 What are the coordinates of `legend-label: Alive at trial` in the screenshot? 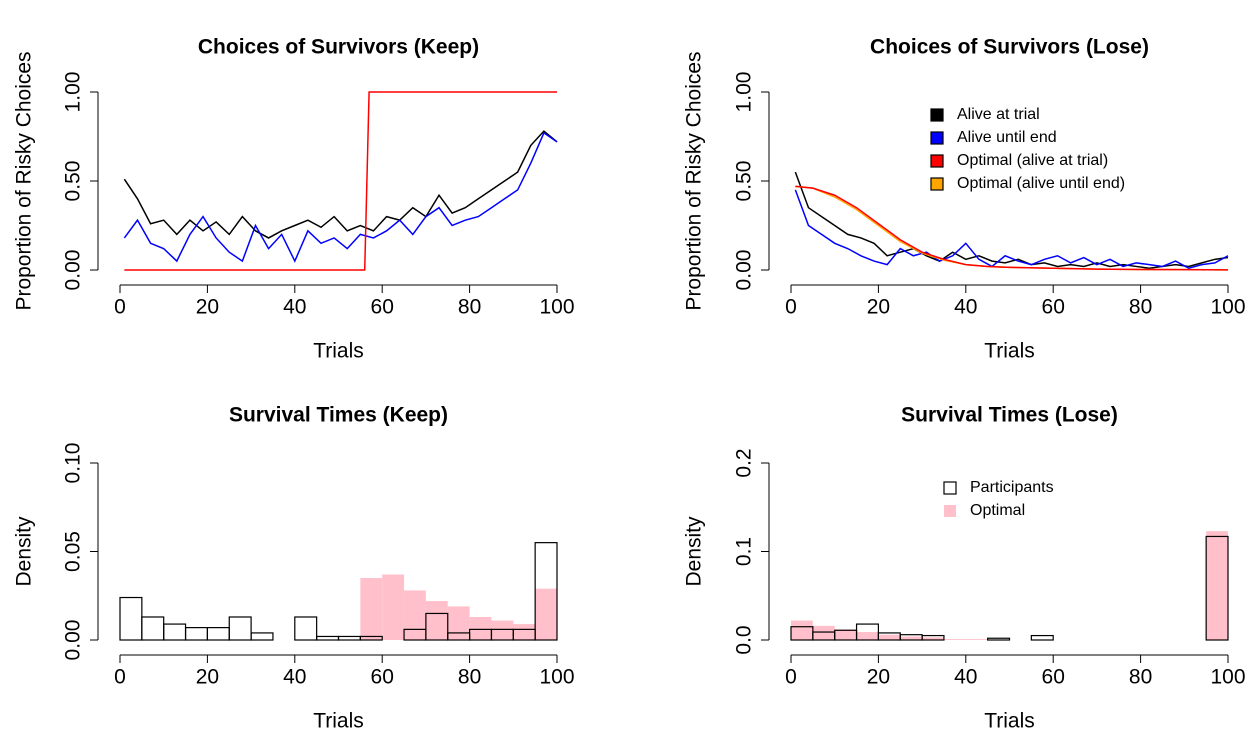 It's located at (998, 114).